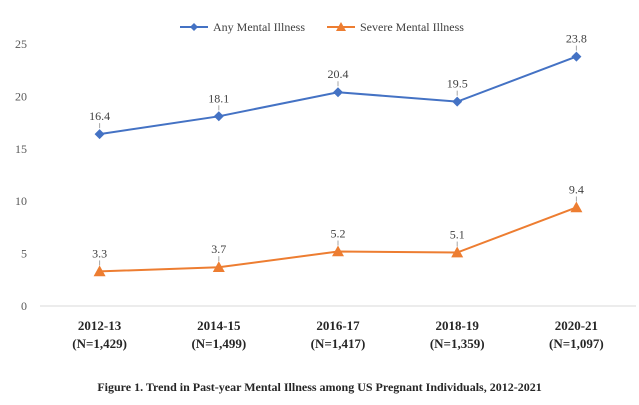 The width and height of the screenshot is (639, 405). What do you see at coordinates (21, 96) in the screenshot?
I see `y-tick-label: 20` at bounding box center [21, 96].